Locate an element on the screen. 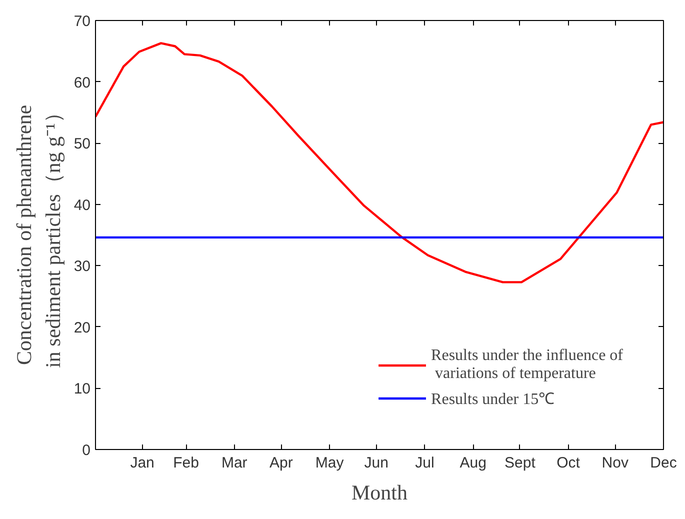  x-tick-label: Jul is located at coordinates (424, 463).